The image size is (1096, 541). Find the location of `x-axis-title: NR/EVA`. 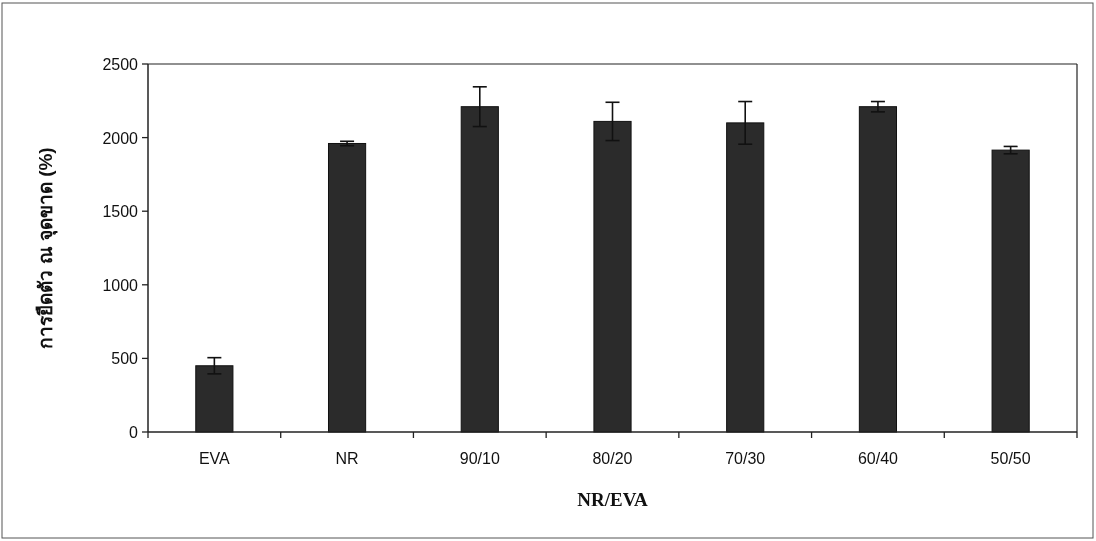

x-axis-title: NR/EVA is located at coordinates (612, 499).